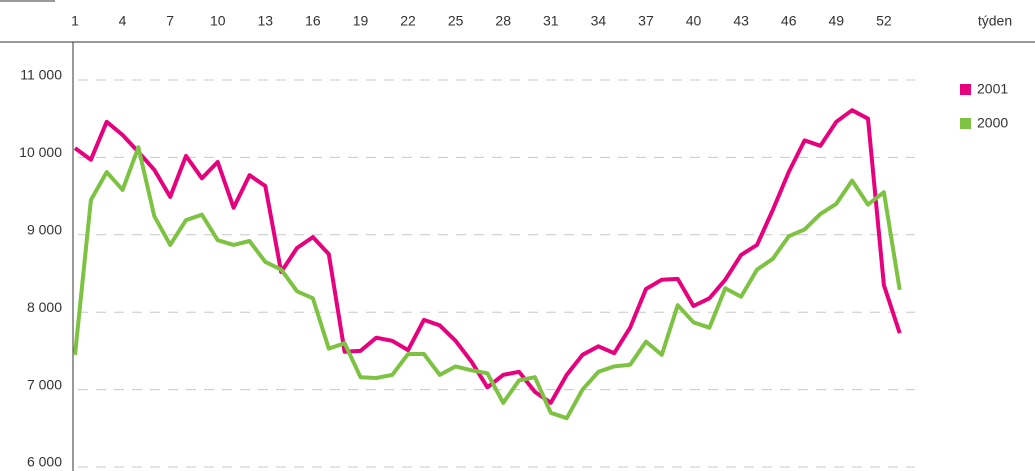 The width and height of the screenshot is (1035, 471). What do you see at coordinates (992, 123) in the screenshot?
I see `legend-label: 2000` at bounding box center [992, 123].